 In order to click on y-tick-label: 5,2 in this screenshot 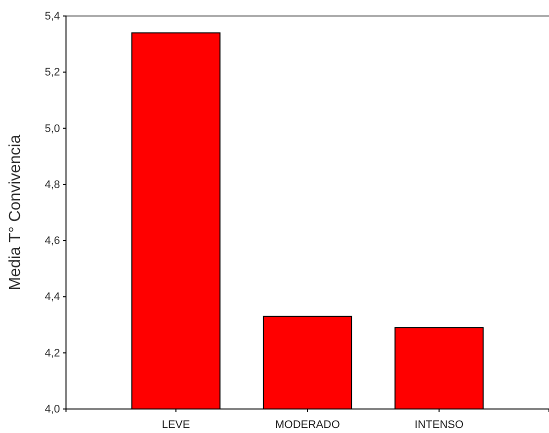, I will do `click(52, 72)`.